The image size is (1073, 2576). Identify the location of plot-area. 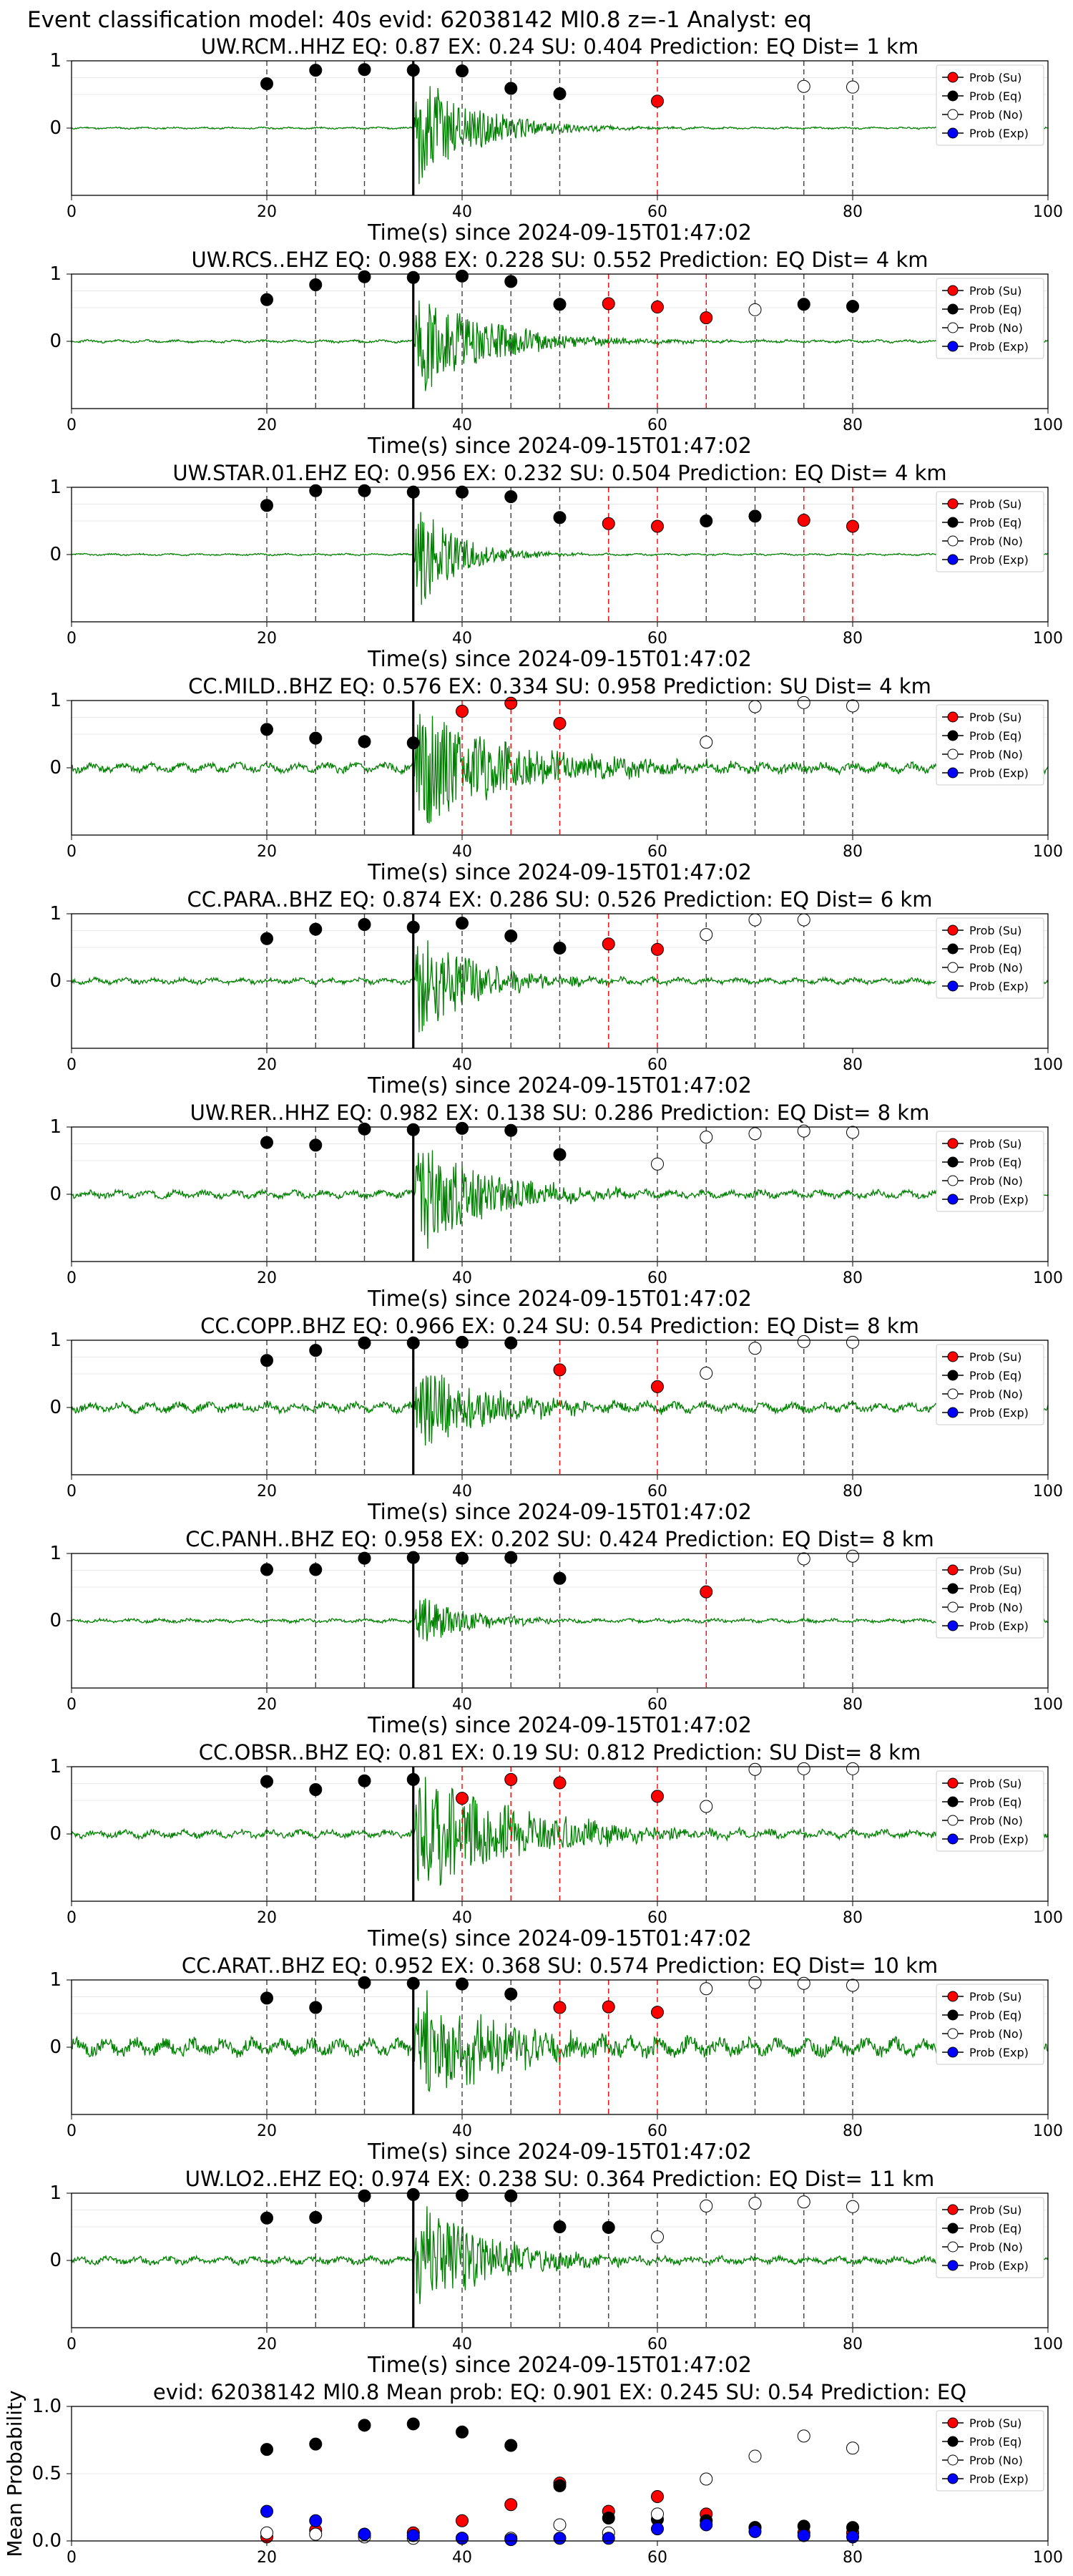
(560, 128).